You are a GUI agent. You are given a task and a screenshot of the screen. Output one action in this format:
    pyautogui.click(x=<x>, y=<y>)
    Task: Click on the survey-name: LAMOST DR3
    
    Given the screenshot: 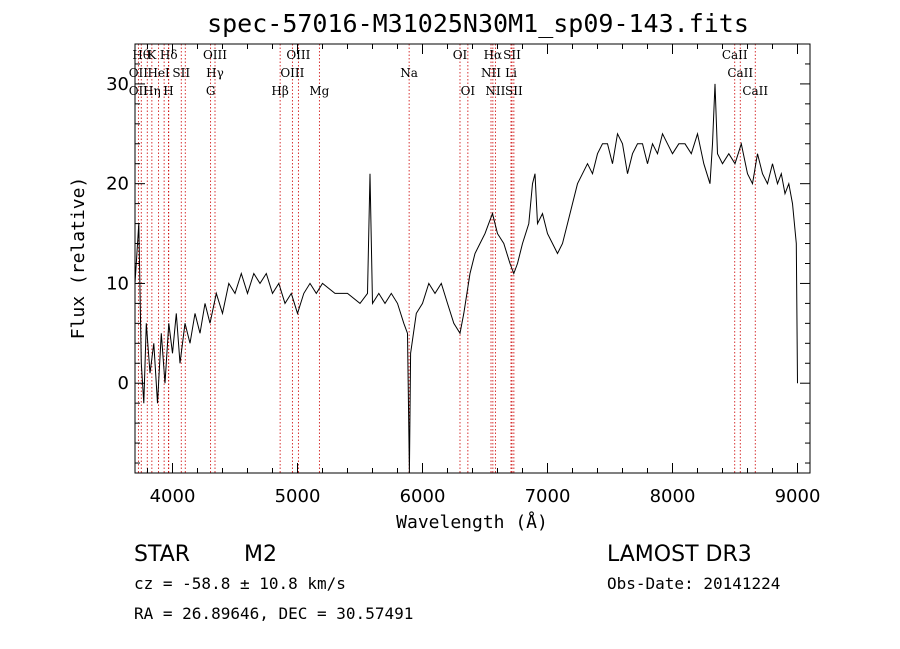 What is the action you would take?
    pyautogui.click(x=679, y=554)
    